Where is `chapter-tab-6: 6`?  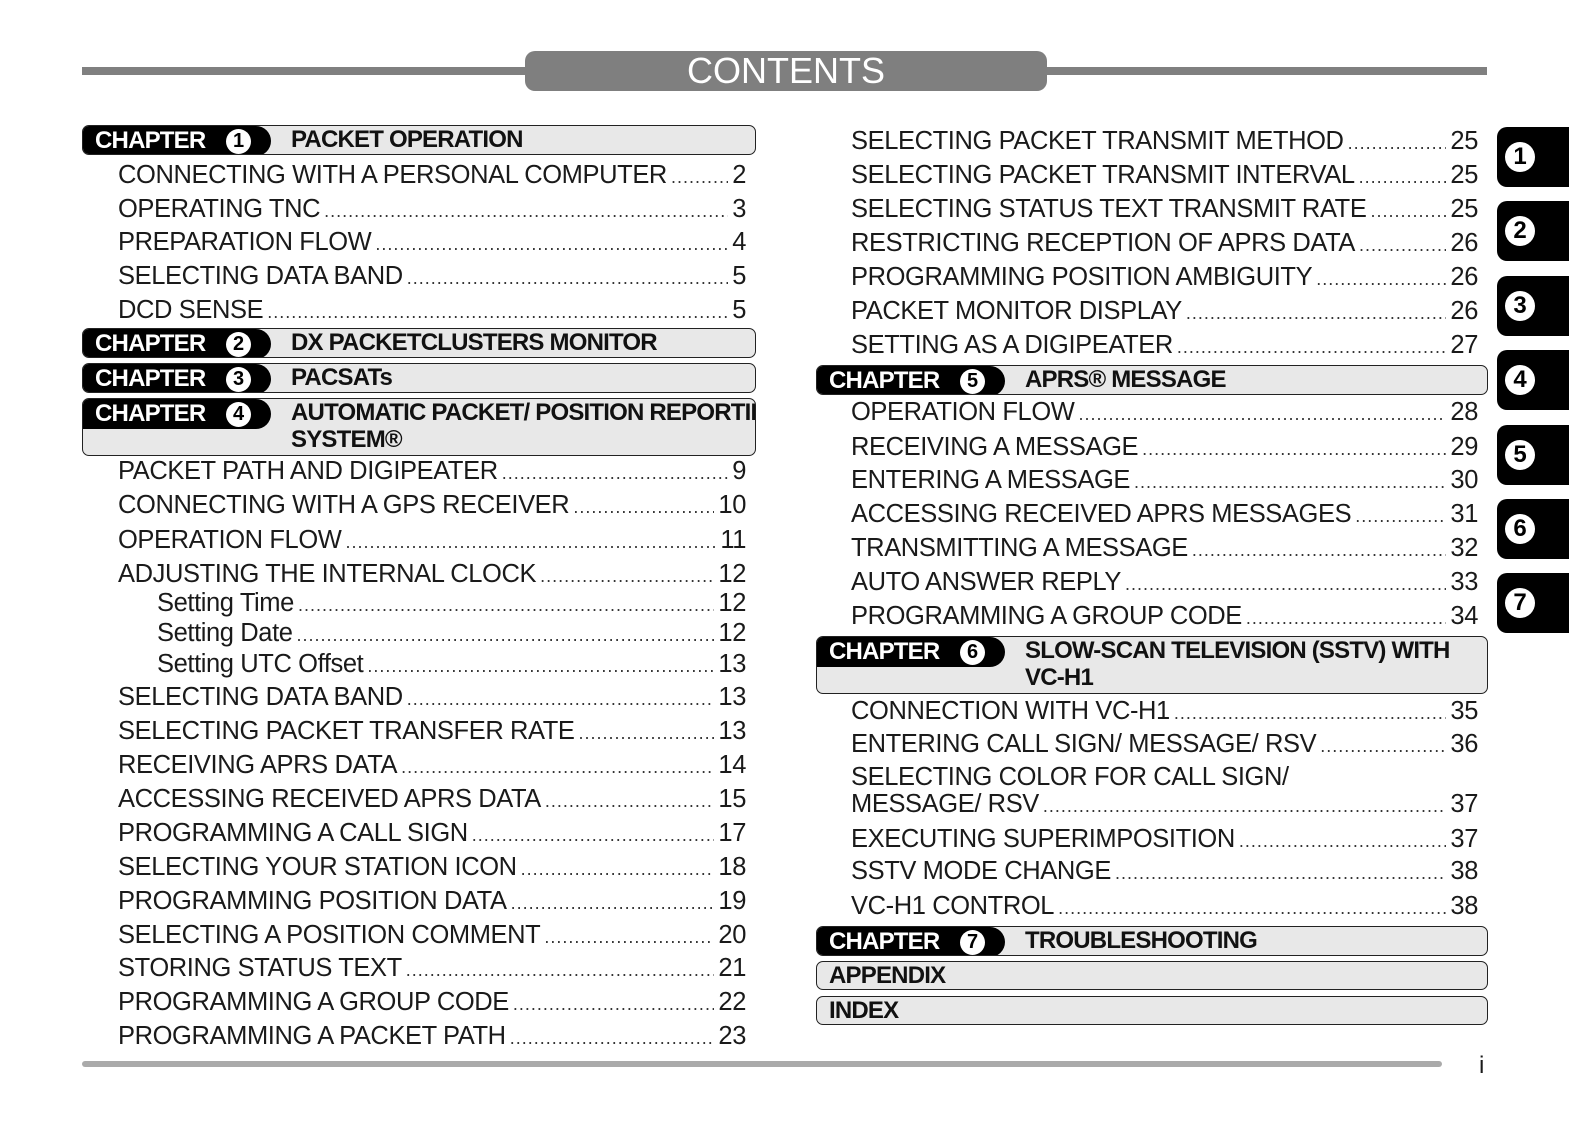 chapter-tab-6: 6 is located at coordinates (1533, 529).